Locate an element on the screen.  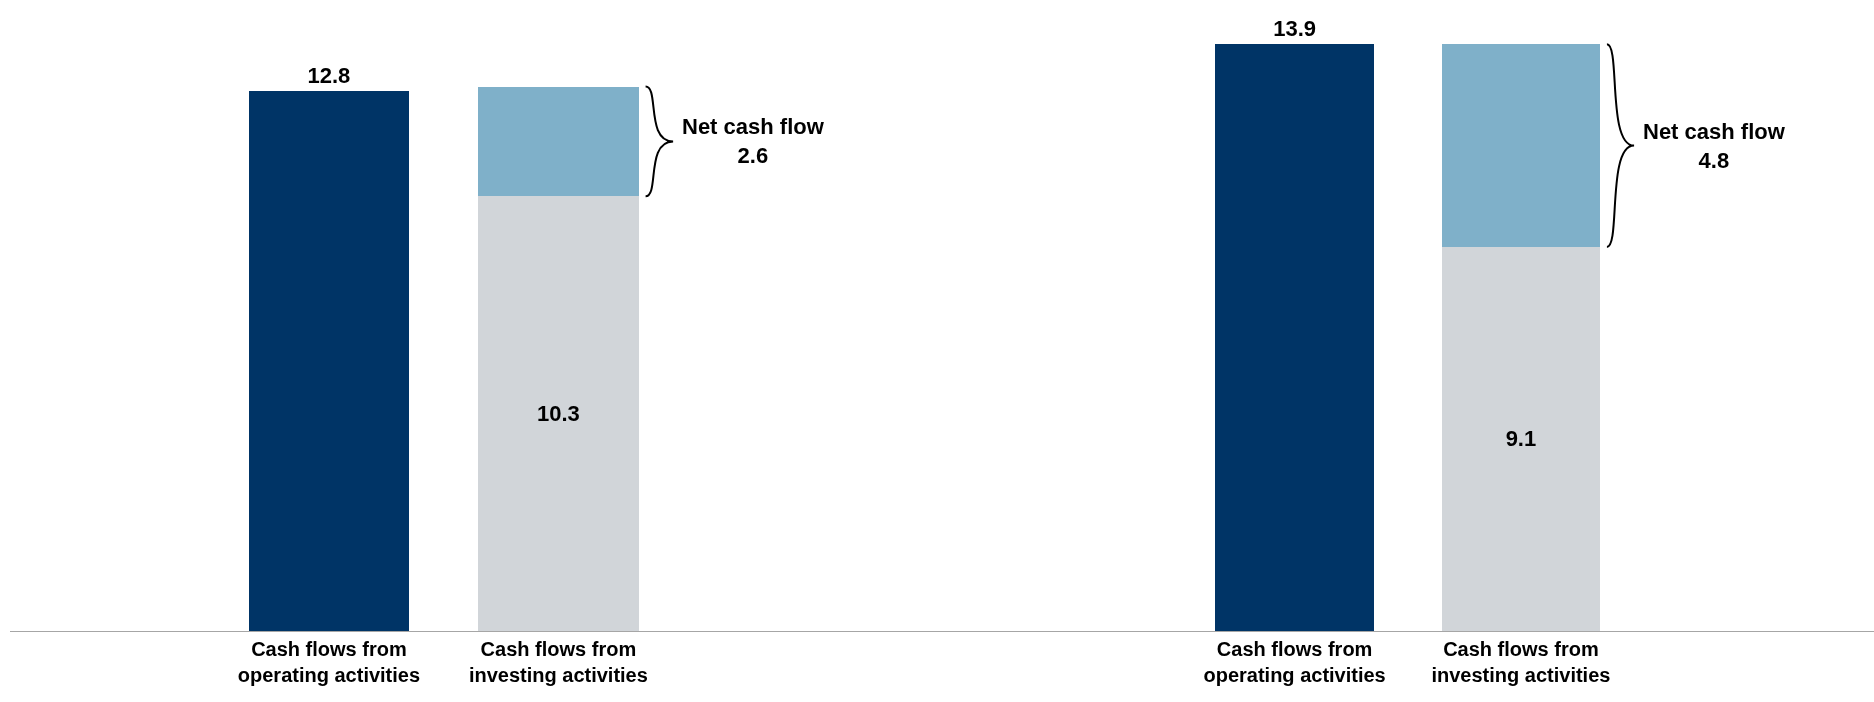
data-label: 9.1 is located at coordinates (1521, 439).